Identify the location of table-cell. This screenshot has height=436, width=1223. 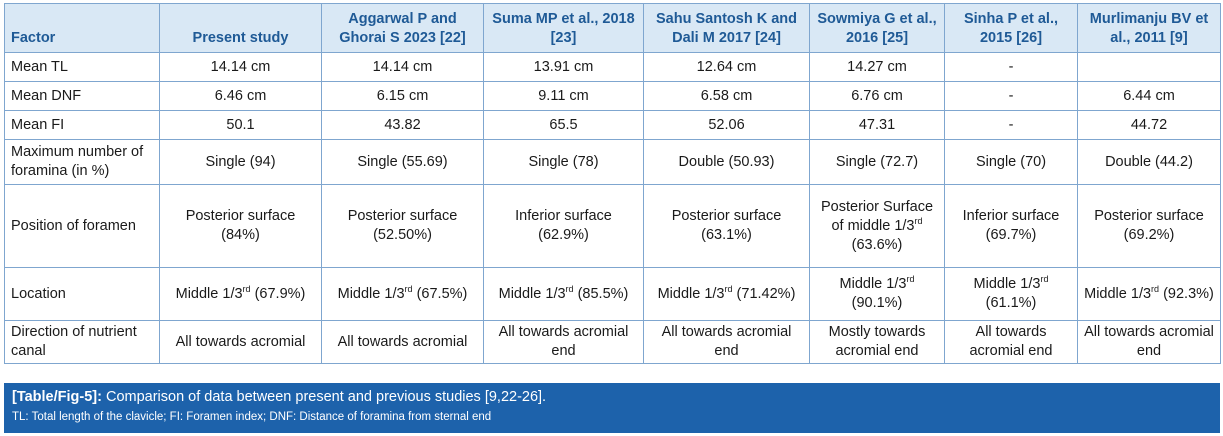
(1149, 67).